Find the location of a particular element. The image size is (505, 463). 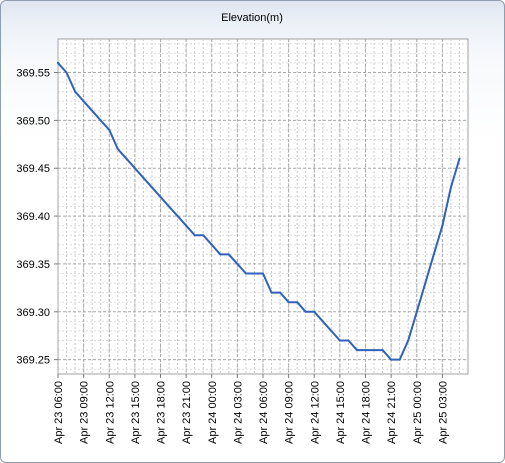

x-tick-label: Apr 23 18:00 is located at coordinates (162, 412).